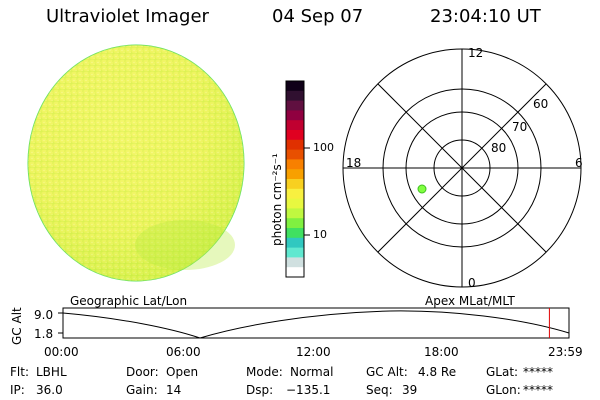 The height and width of the screenshot is (400, 600). Describe the element at coordinates (437, 372) in the screenshot. I see `gcalt-value: 4.8 Re` at that location.